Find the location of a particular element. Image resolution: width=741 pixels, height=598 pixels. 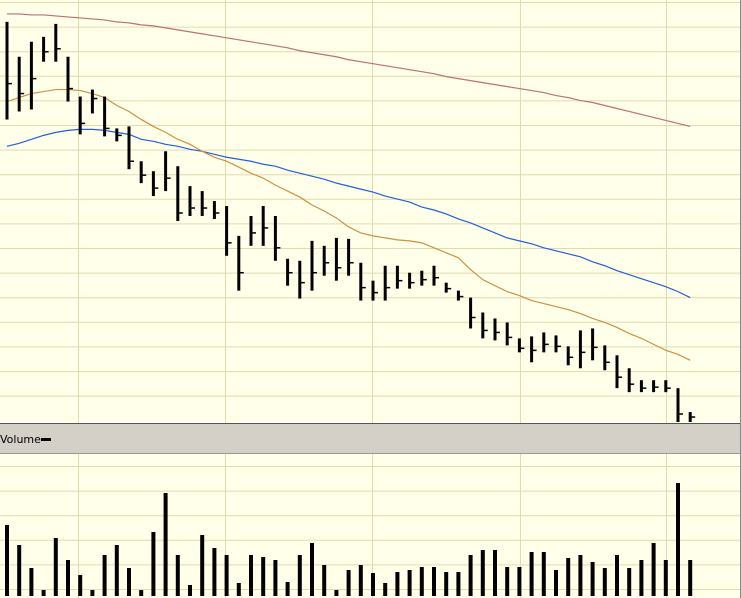

panel-separator is located at coordinates (370, 438).